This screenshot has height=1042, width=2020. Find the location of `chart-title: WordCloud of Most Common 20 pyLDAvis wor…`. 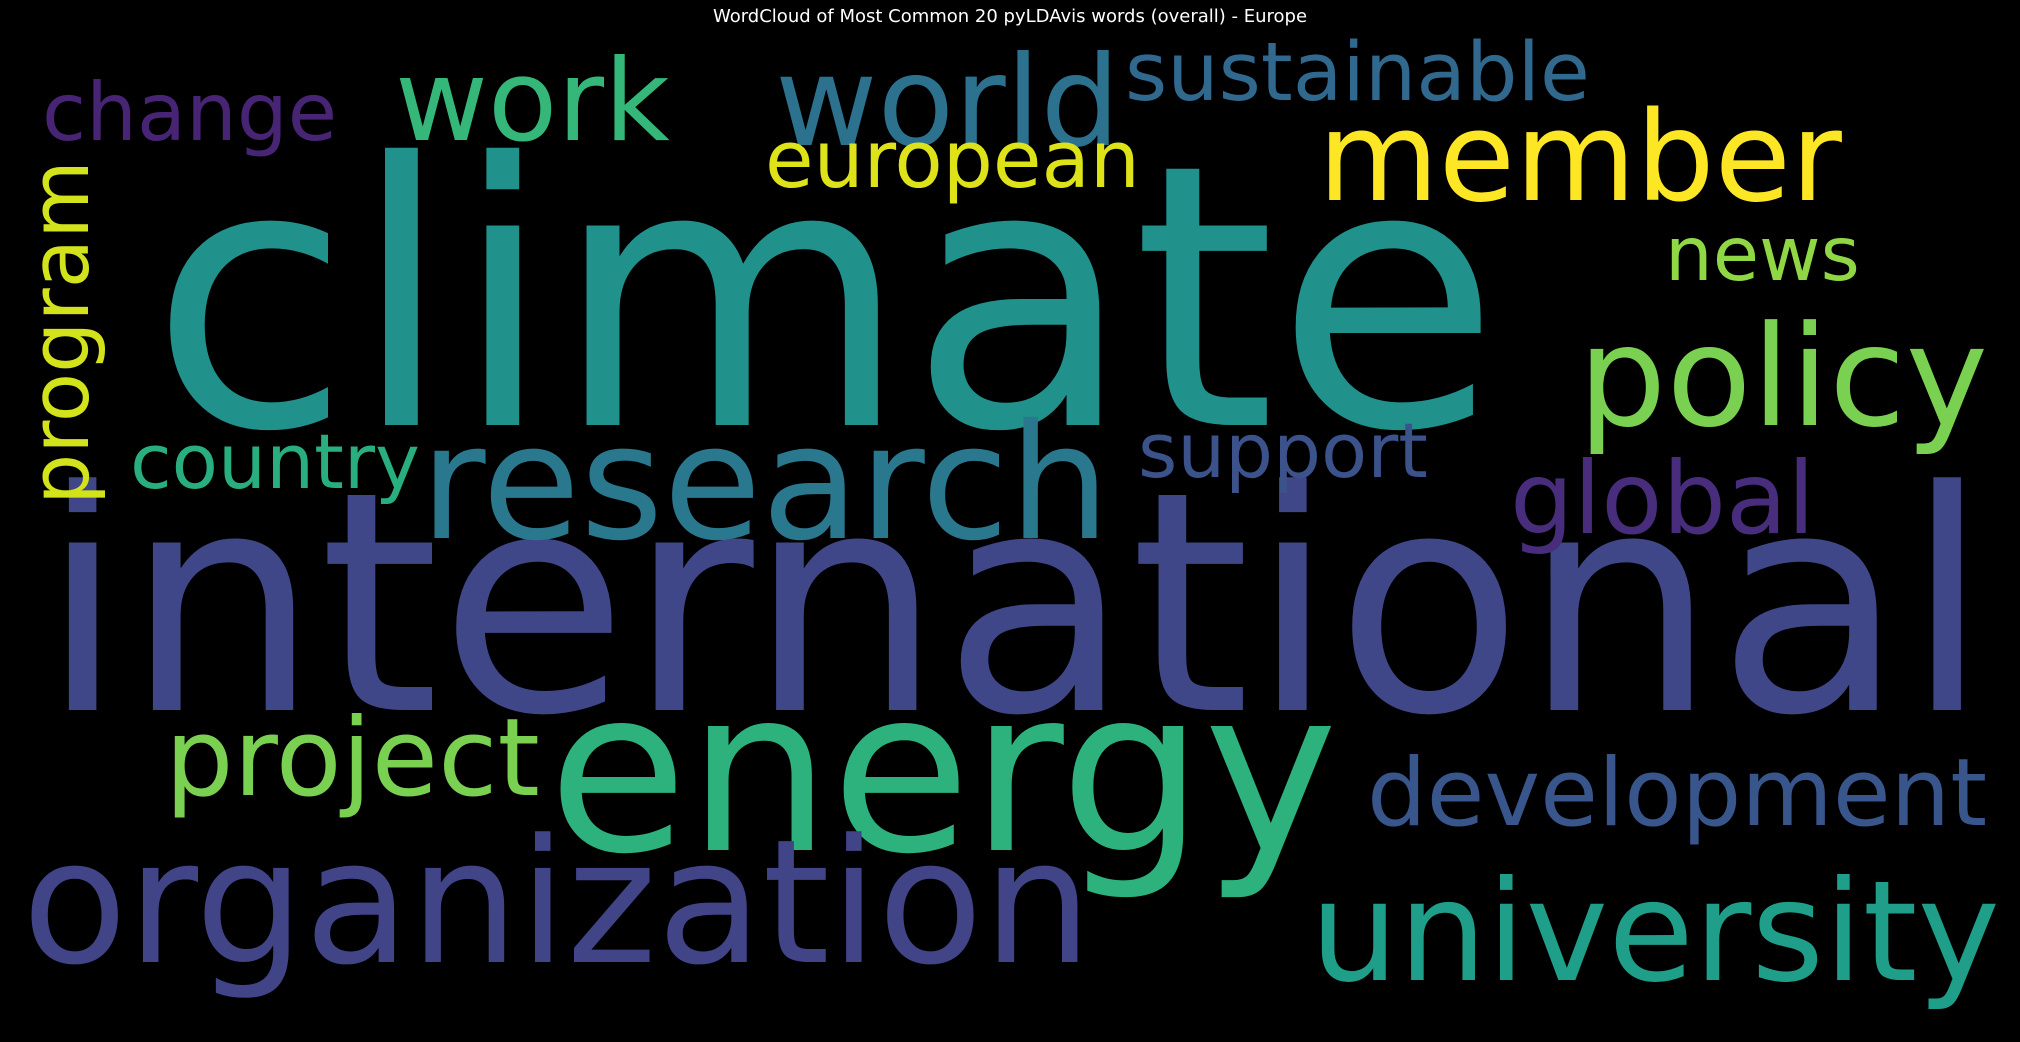

chart-title: WordCloud of Most Common 20 pyLDAvis wor… is located at coordinates (1010, 16).